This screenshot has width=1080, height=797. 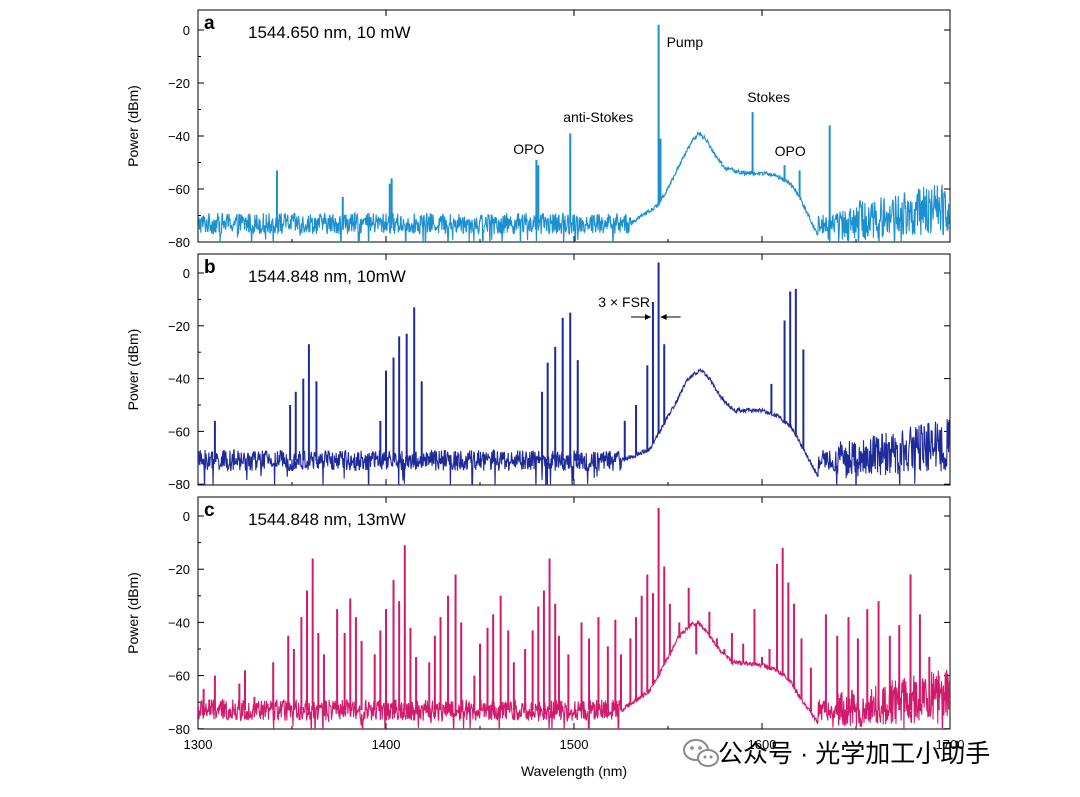 I want to click on x-axis-label: Wavelength (nm), so click(x=574, y=771).